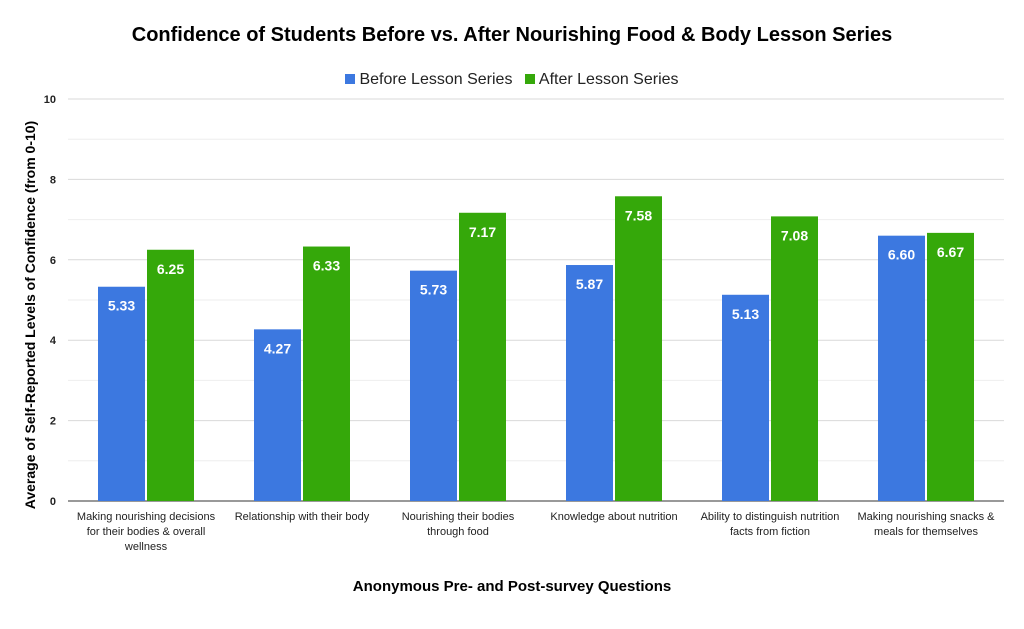 This screenshot has width=1024, height=629. Describe the element at coordinates (529, 79) in the screenshot. I see `legend-swatch-after` at that location.